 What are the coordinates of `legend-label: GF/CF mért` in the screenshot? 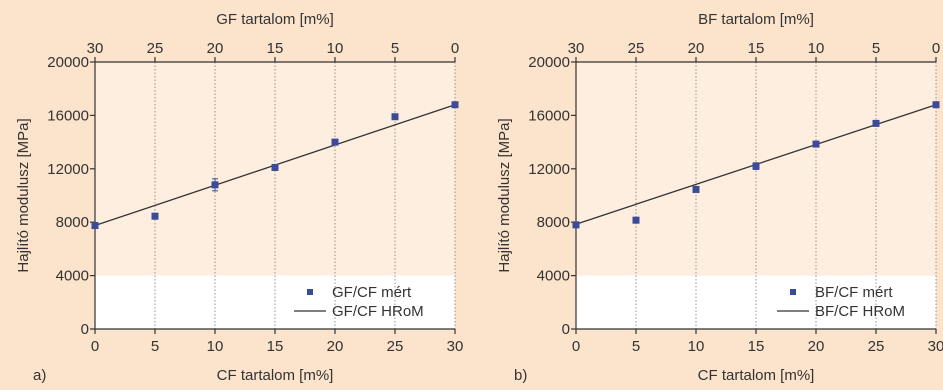 It's located at (372, 292).